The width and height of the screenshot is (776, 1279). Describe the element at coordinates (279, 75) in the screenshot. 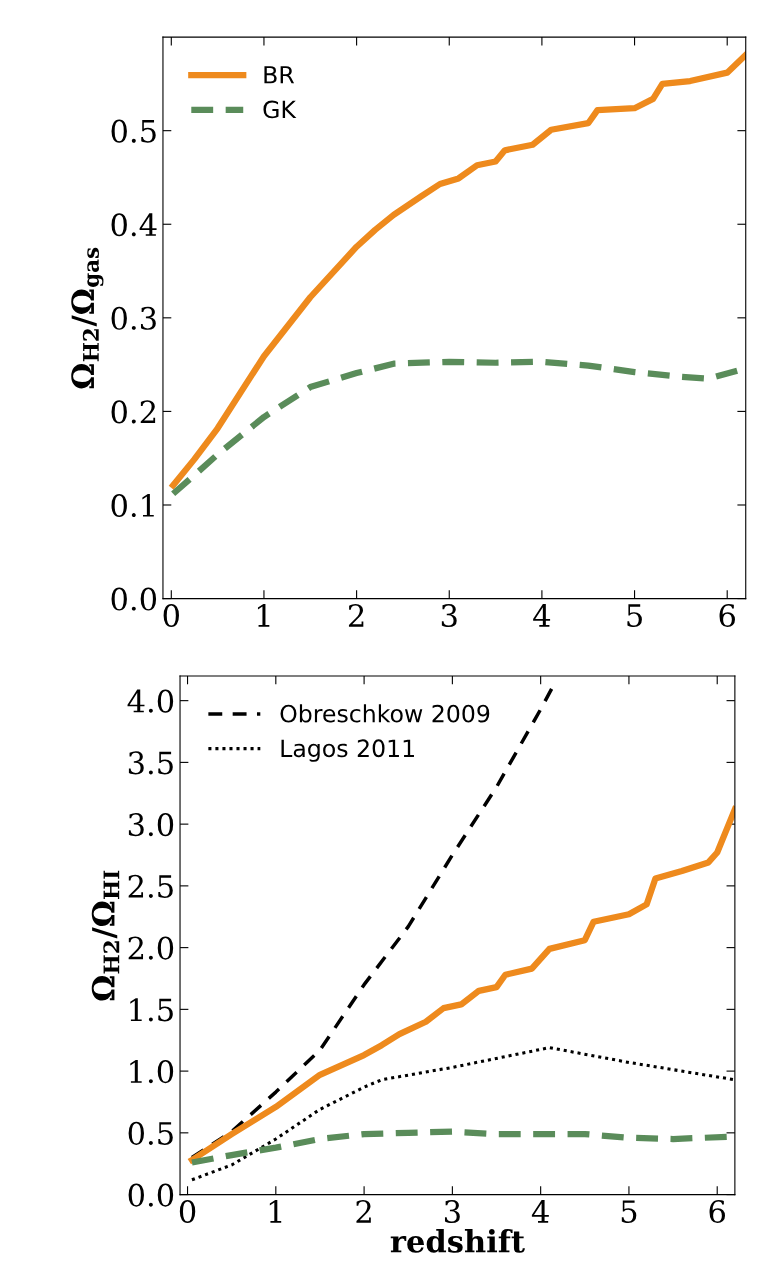

I see `legend-label: BR` at that location.